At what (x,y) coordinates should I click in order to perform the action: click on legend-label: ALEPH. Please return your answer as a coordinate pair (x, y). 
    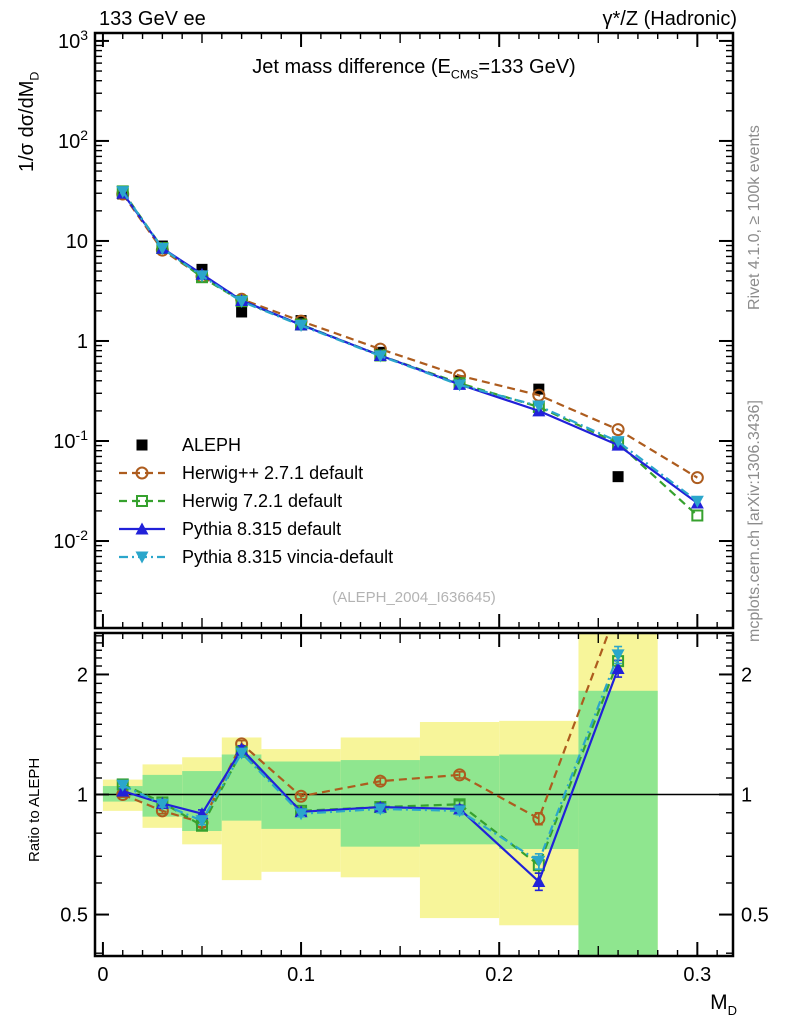
    Looking at the image, I should click on (212, 444).